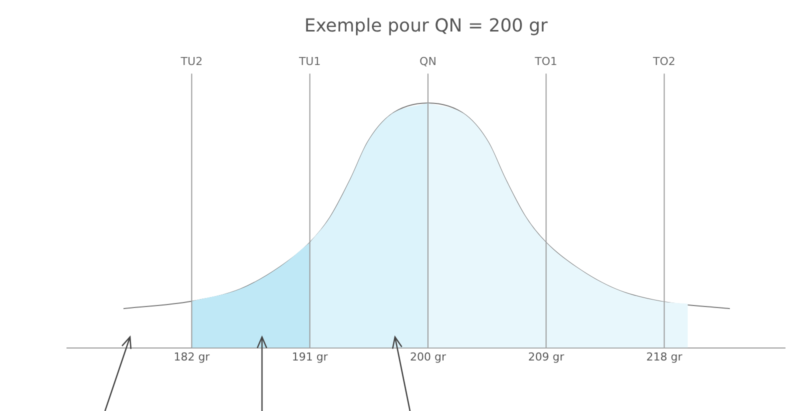 The height and width of the screenshot is (411, 787). What do you see at coordinates (546, 357) in the screenshot?
I see `x-tick-label: 209 gr` at bounding box center [546, 357].